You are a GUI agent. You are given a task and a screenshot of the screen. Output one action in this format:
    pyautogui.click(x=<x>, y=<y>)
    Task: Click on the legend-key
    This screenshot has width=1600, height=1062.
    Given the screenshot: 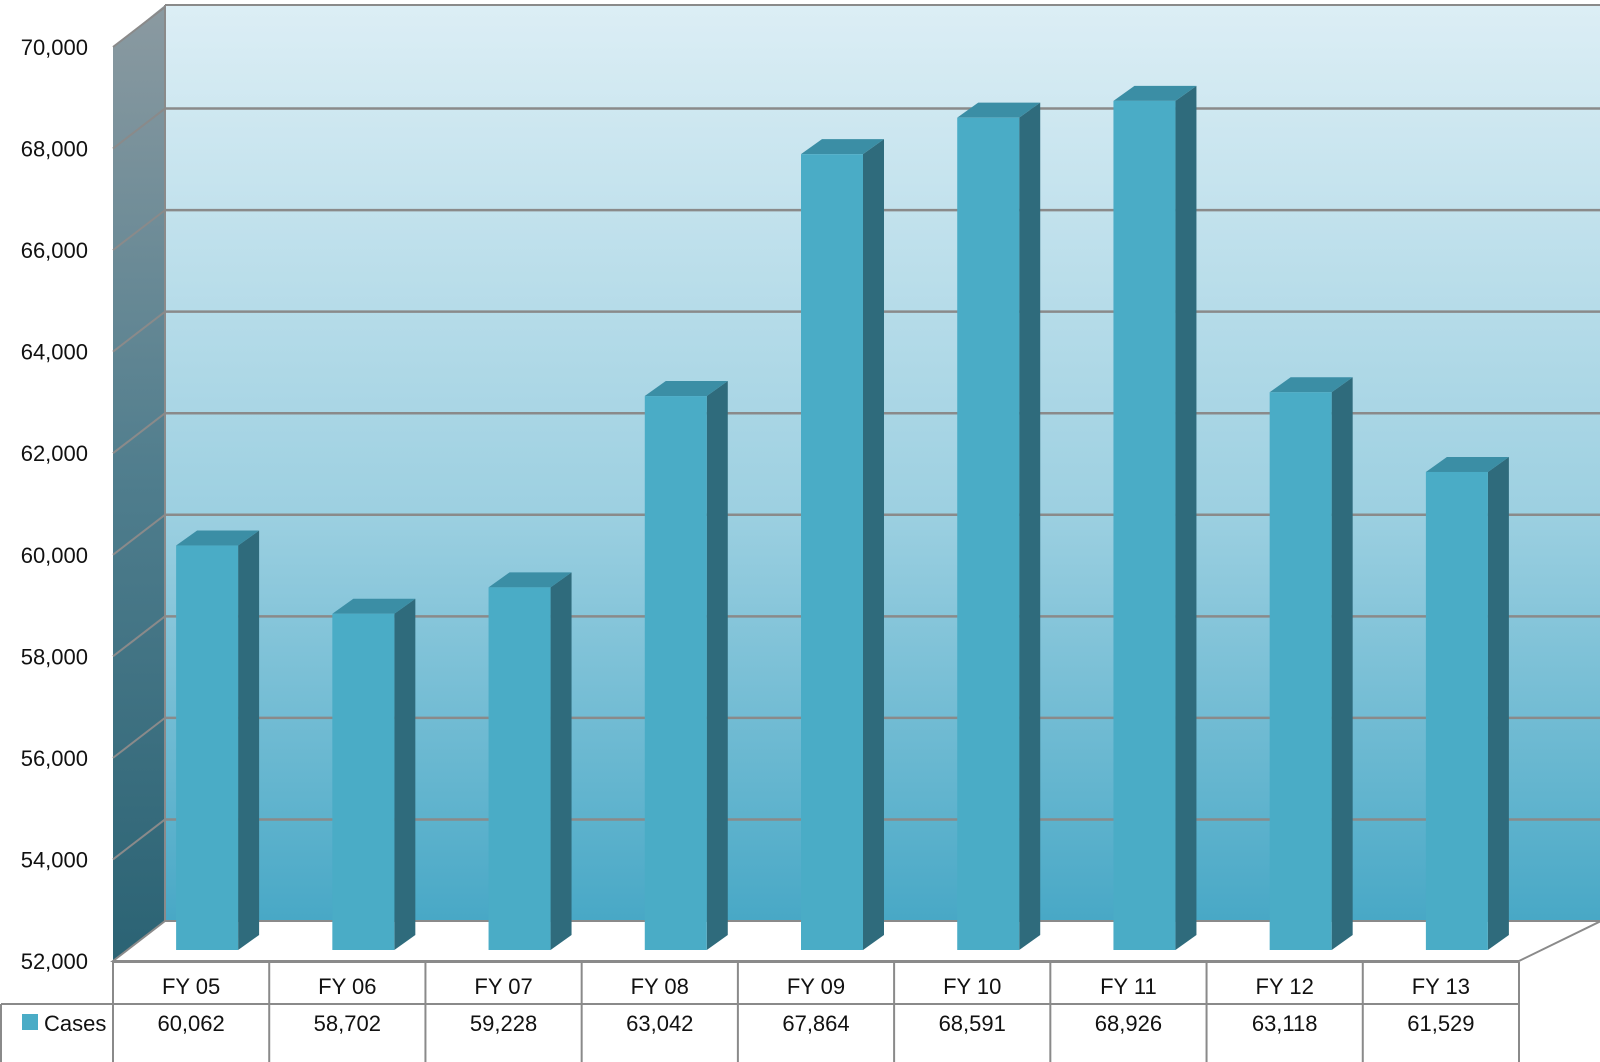 What is the action you would take?
    pyautogui.click(x=30, y=1022)
    